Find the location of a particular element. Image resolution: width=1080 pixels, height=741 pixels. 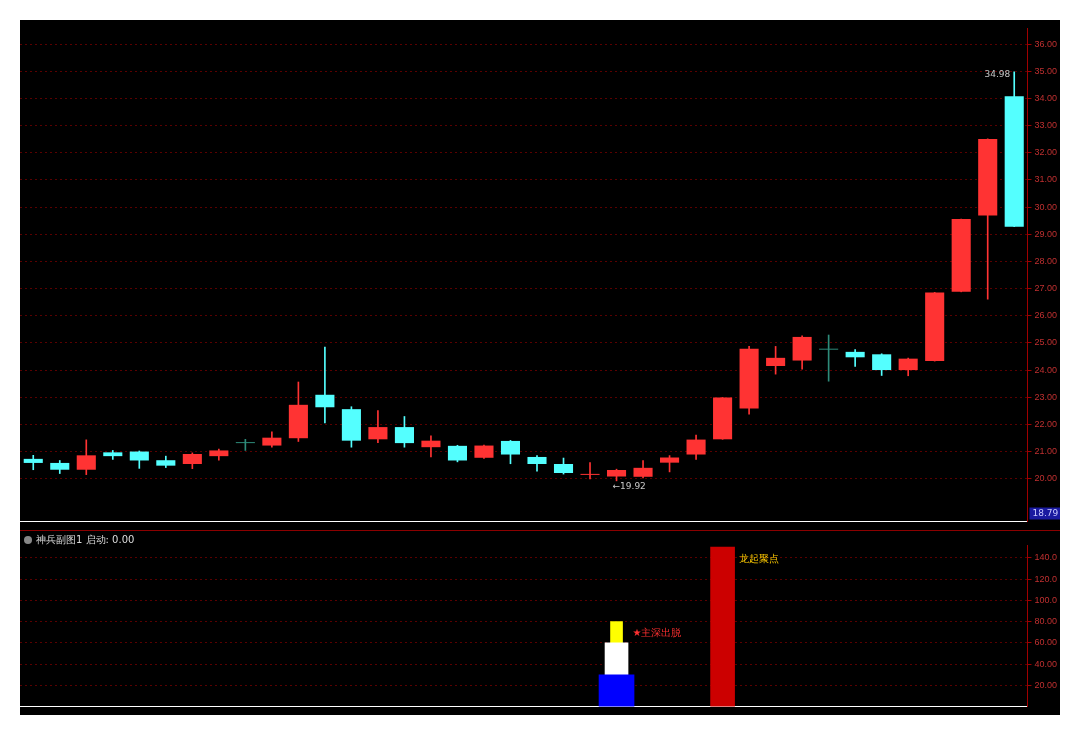

y-tick-label: 21.00 is located at coordinates (1046, 451).